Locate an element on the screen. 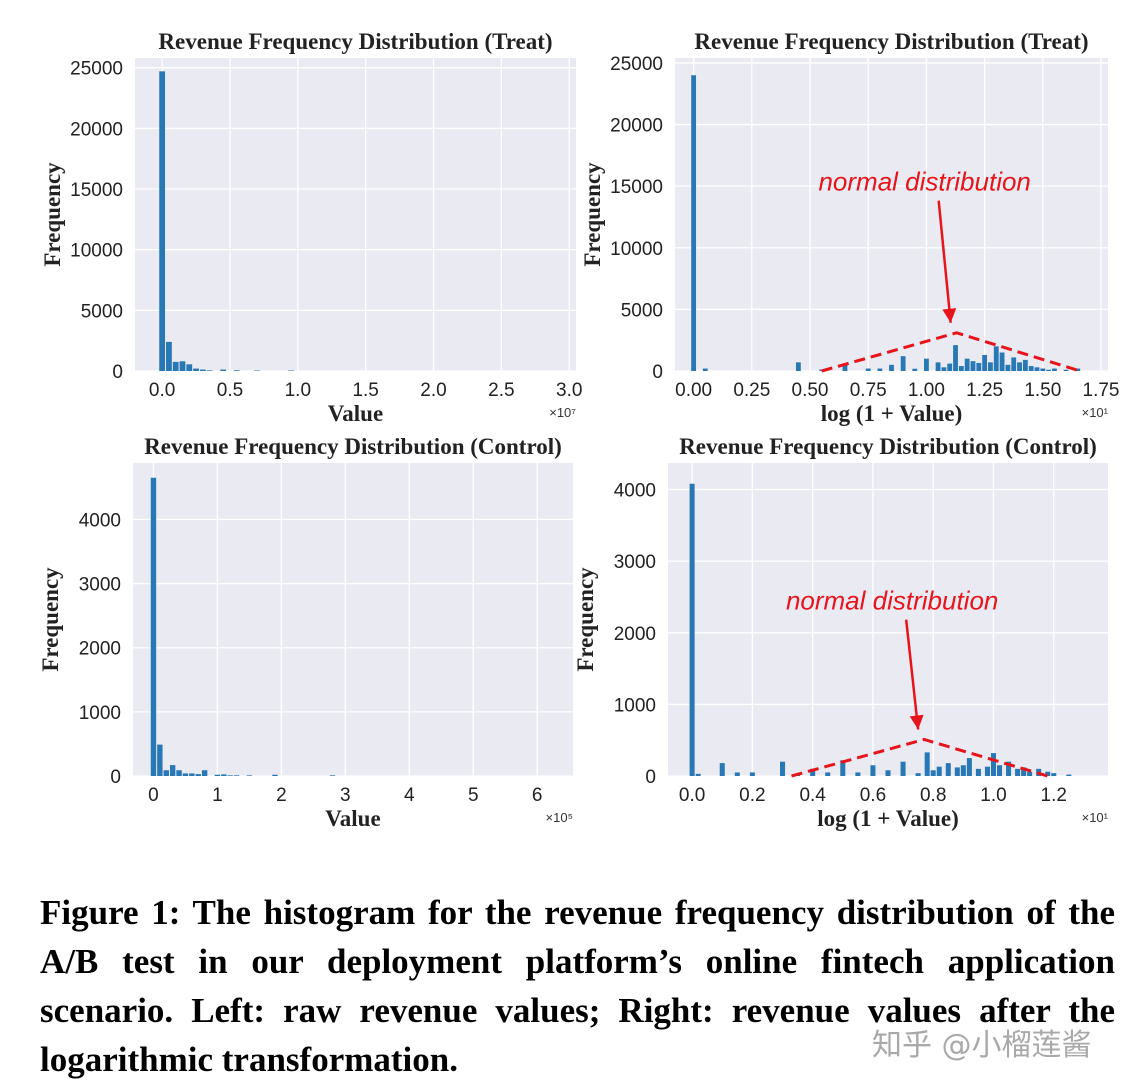 This screenshot has width=1148, height=1088. x-tick-label: 0.5 is located at coordinates (230, 390).